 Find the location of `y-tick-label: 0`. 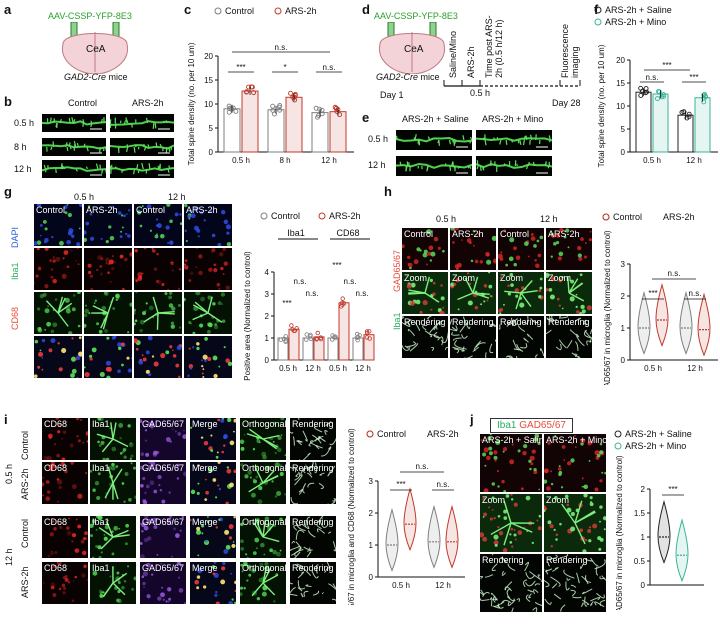

y-tick-label: 0 is located at coordinates (211, 152).